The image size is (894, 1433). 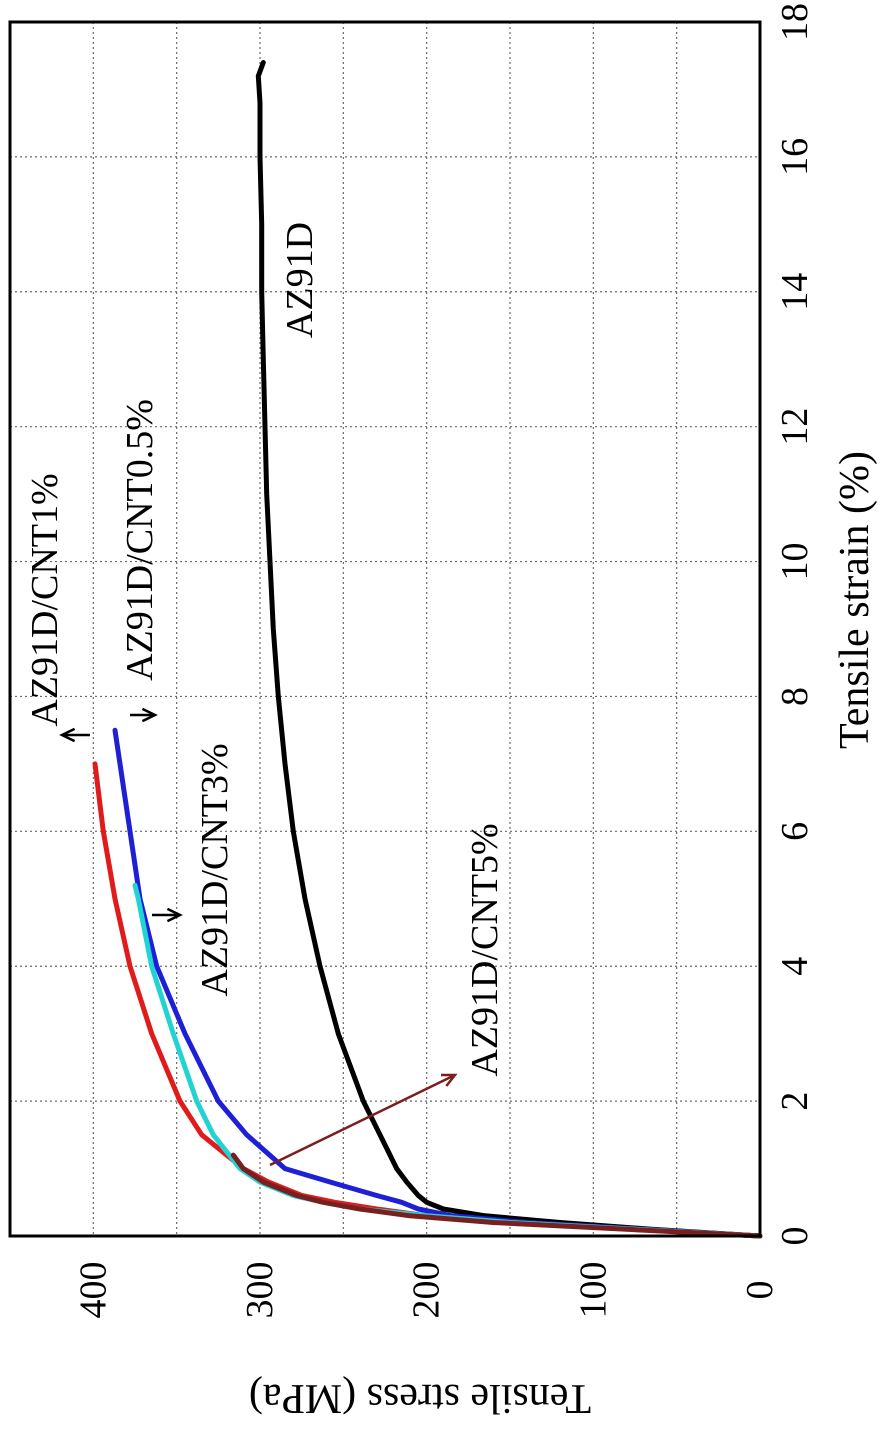 I want to click on x-tick-label: 6, so click(x=795, y=831).